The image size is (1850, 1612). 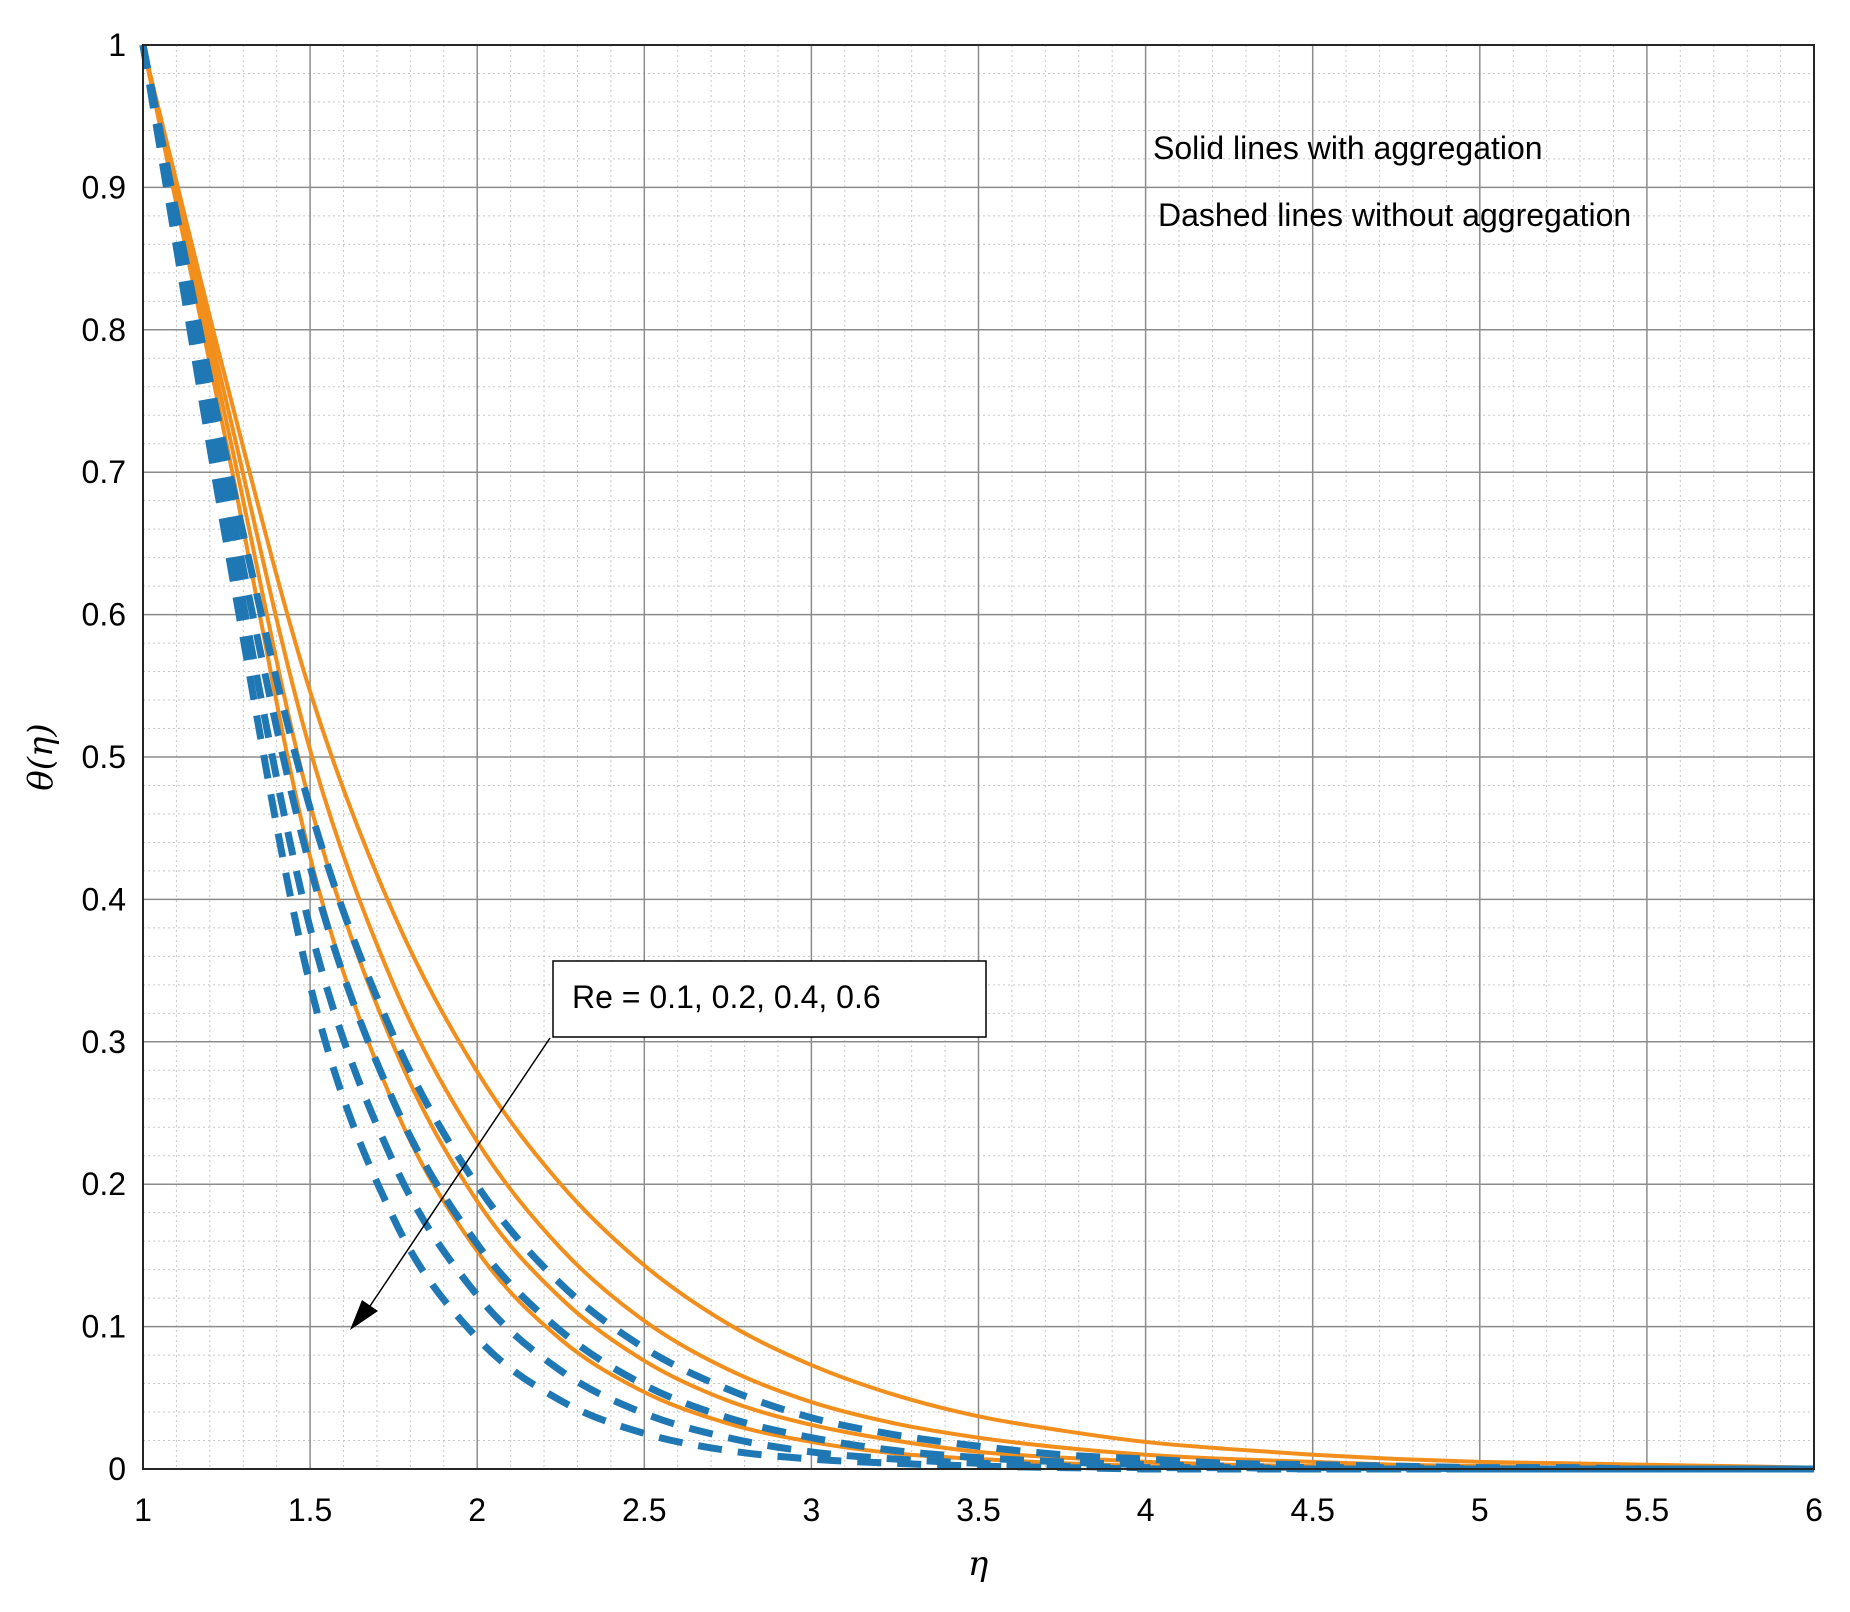 What do you see at coordinates (104, 472) in the screenshot?
I see `y-tick-label: 0.7` at bounding box center [104, 472].